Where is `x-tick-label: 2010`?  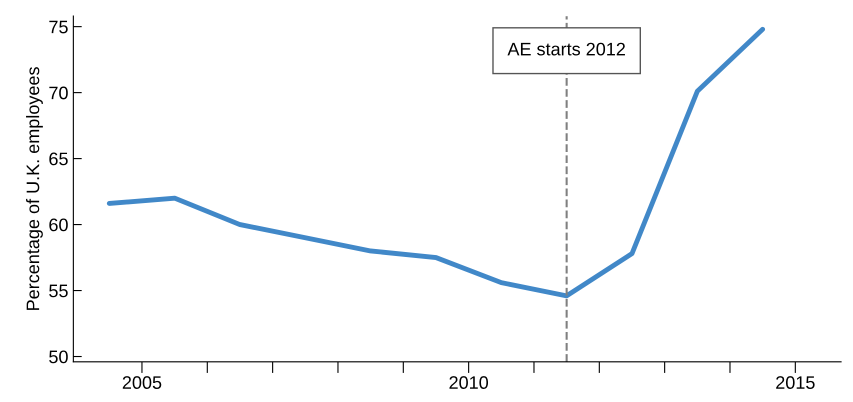
x-tick-label: 2010 is located at coordinates (468, 382).